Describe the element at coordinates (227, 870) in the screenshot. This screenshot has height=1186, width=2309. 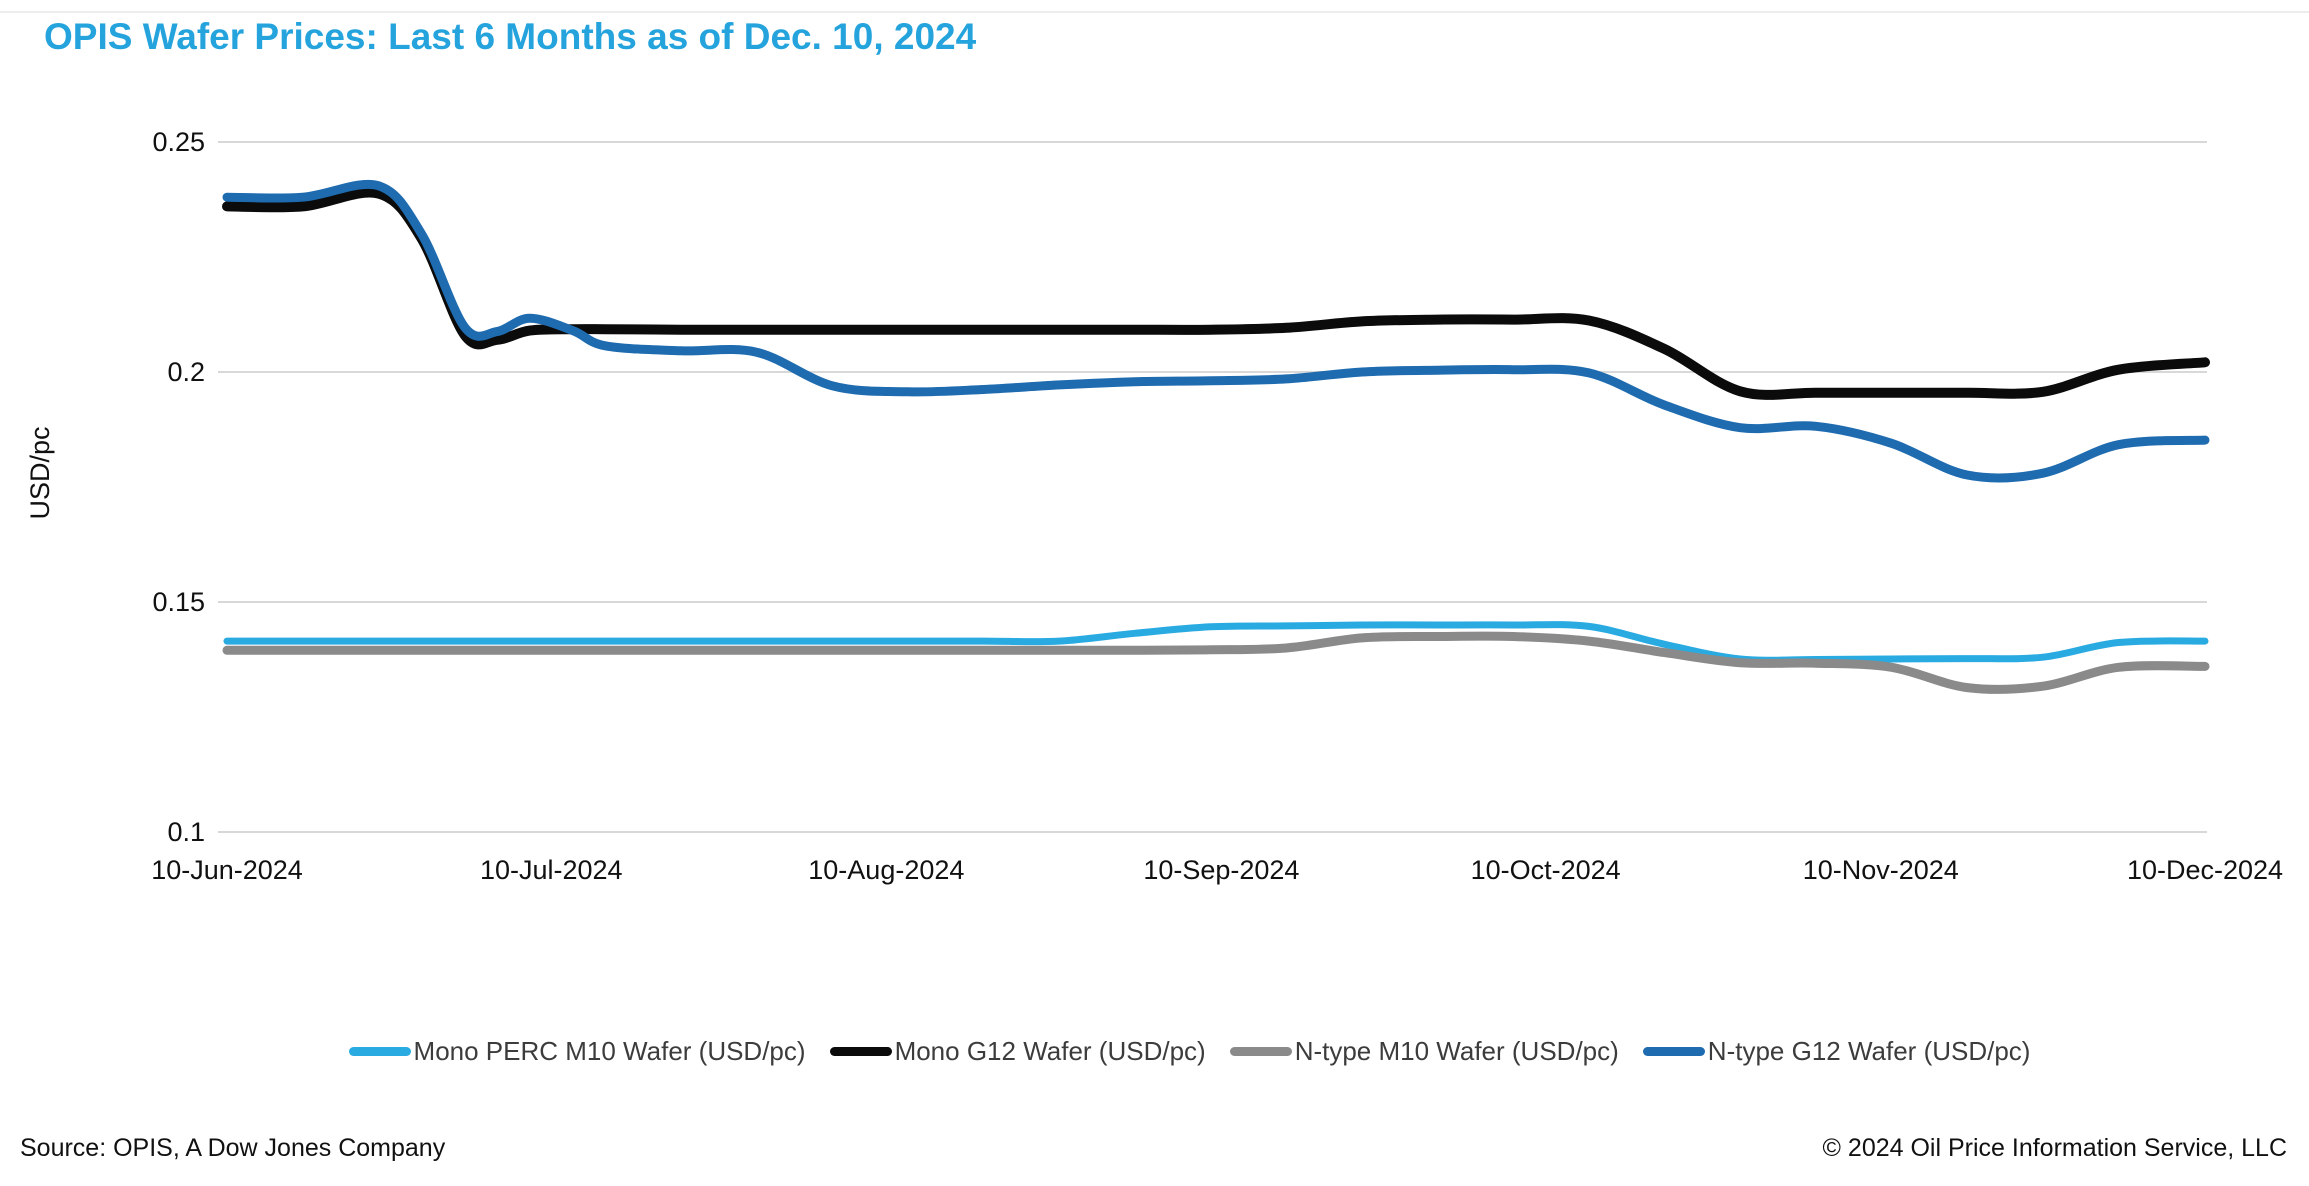
I see `x-tick-label: 10-Jun-2024` at that location.